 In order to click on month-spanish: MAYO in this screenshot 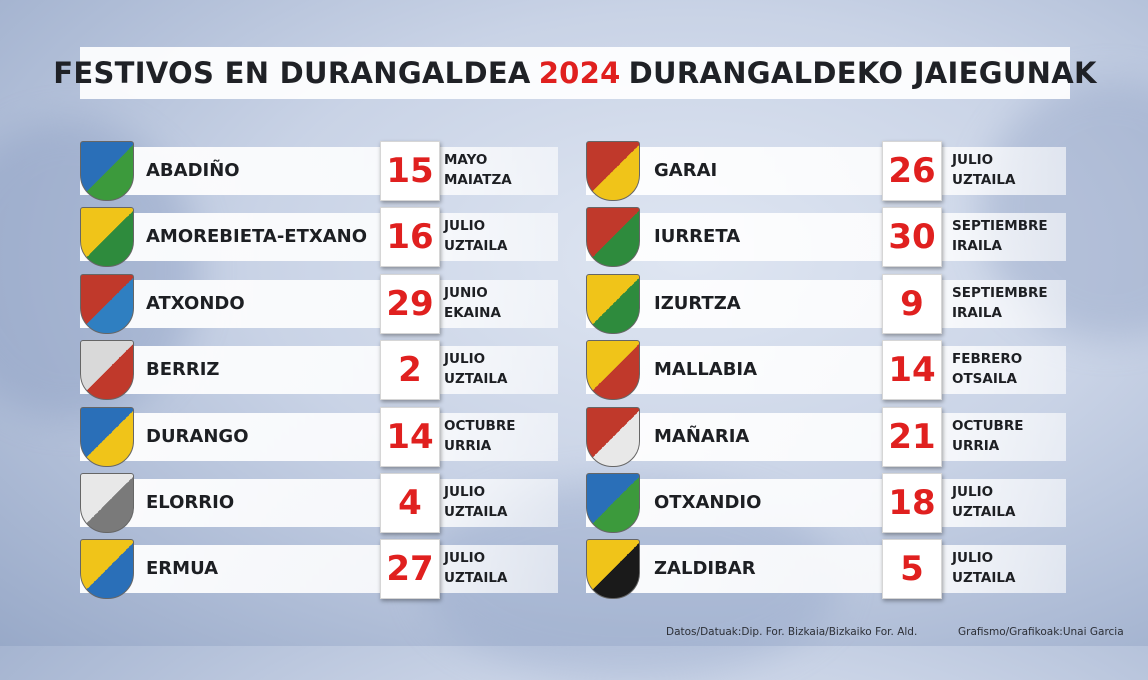, I will do `click(466, 160)`.